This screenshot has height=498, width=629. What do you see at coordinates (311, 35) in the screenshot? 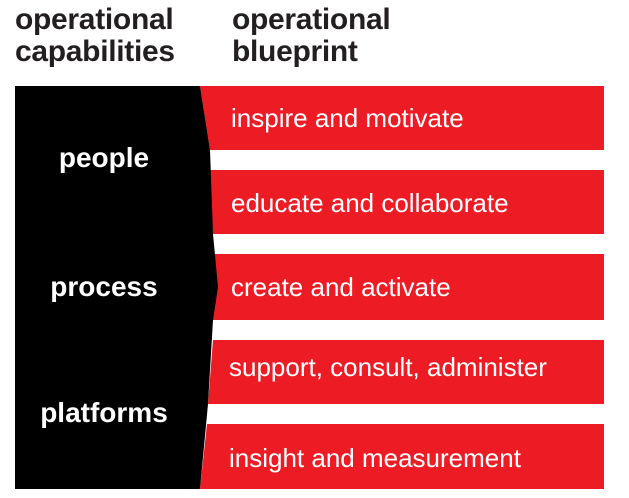
I see `blueprint-heading: operational blueprint` at bounding box center [311, 35].